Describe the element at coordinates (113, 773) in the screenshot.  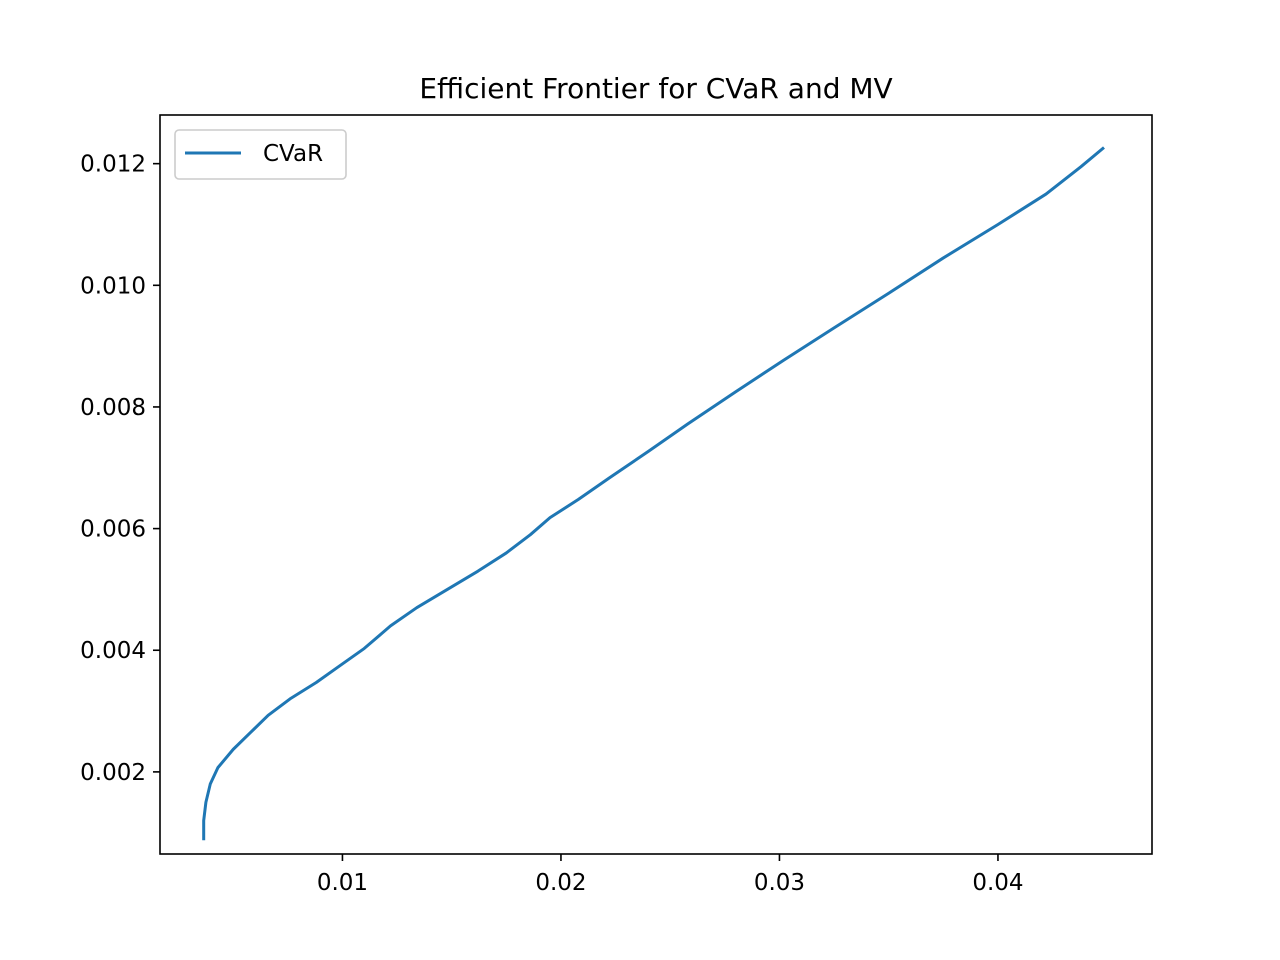
I see `y-tick-label: 0.002` at that location.